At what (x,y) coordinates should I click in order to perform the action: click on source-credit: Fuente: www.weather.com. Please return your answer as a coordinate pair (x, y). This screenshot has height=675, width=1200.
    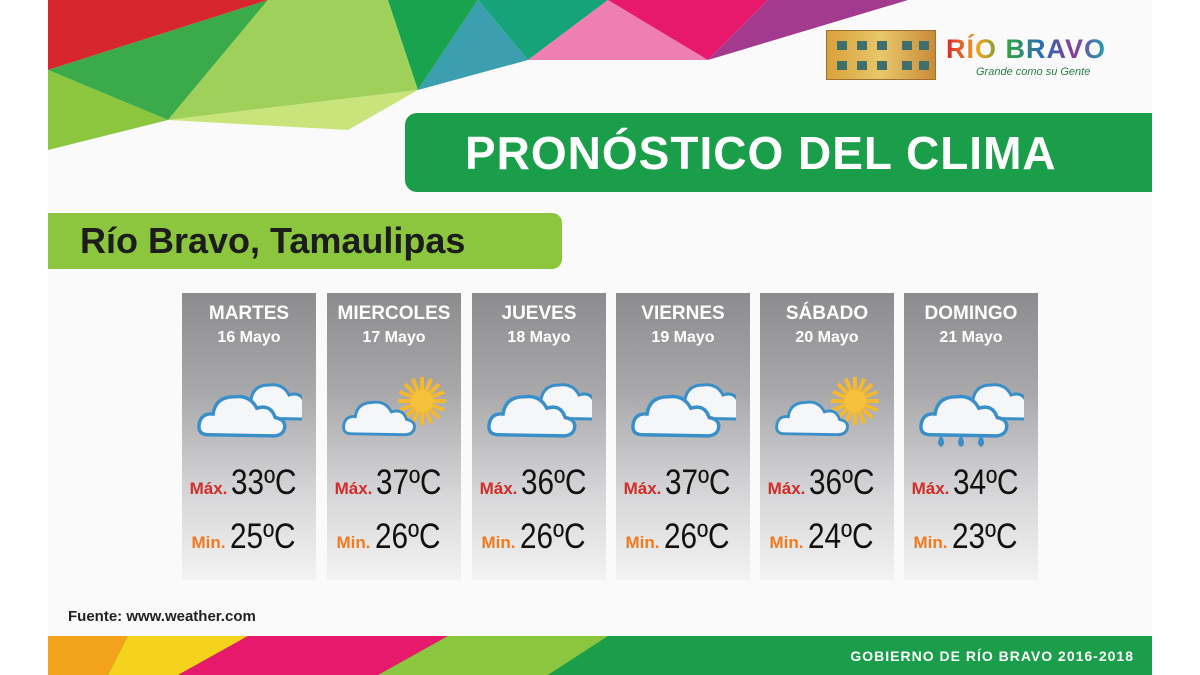
    Looking at the image, I should click on (162, 616).